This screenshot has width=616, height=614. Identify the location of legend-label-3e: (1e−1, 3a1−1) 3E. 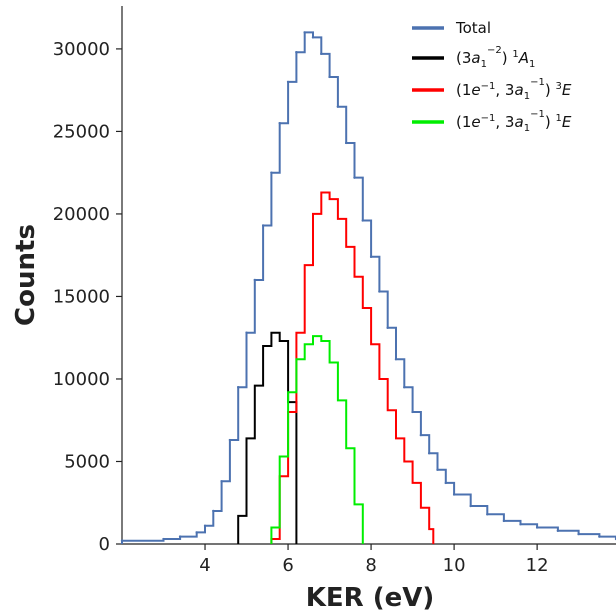
(514, 89).